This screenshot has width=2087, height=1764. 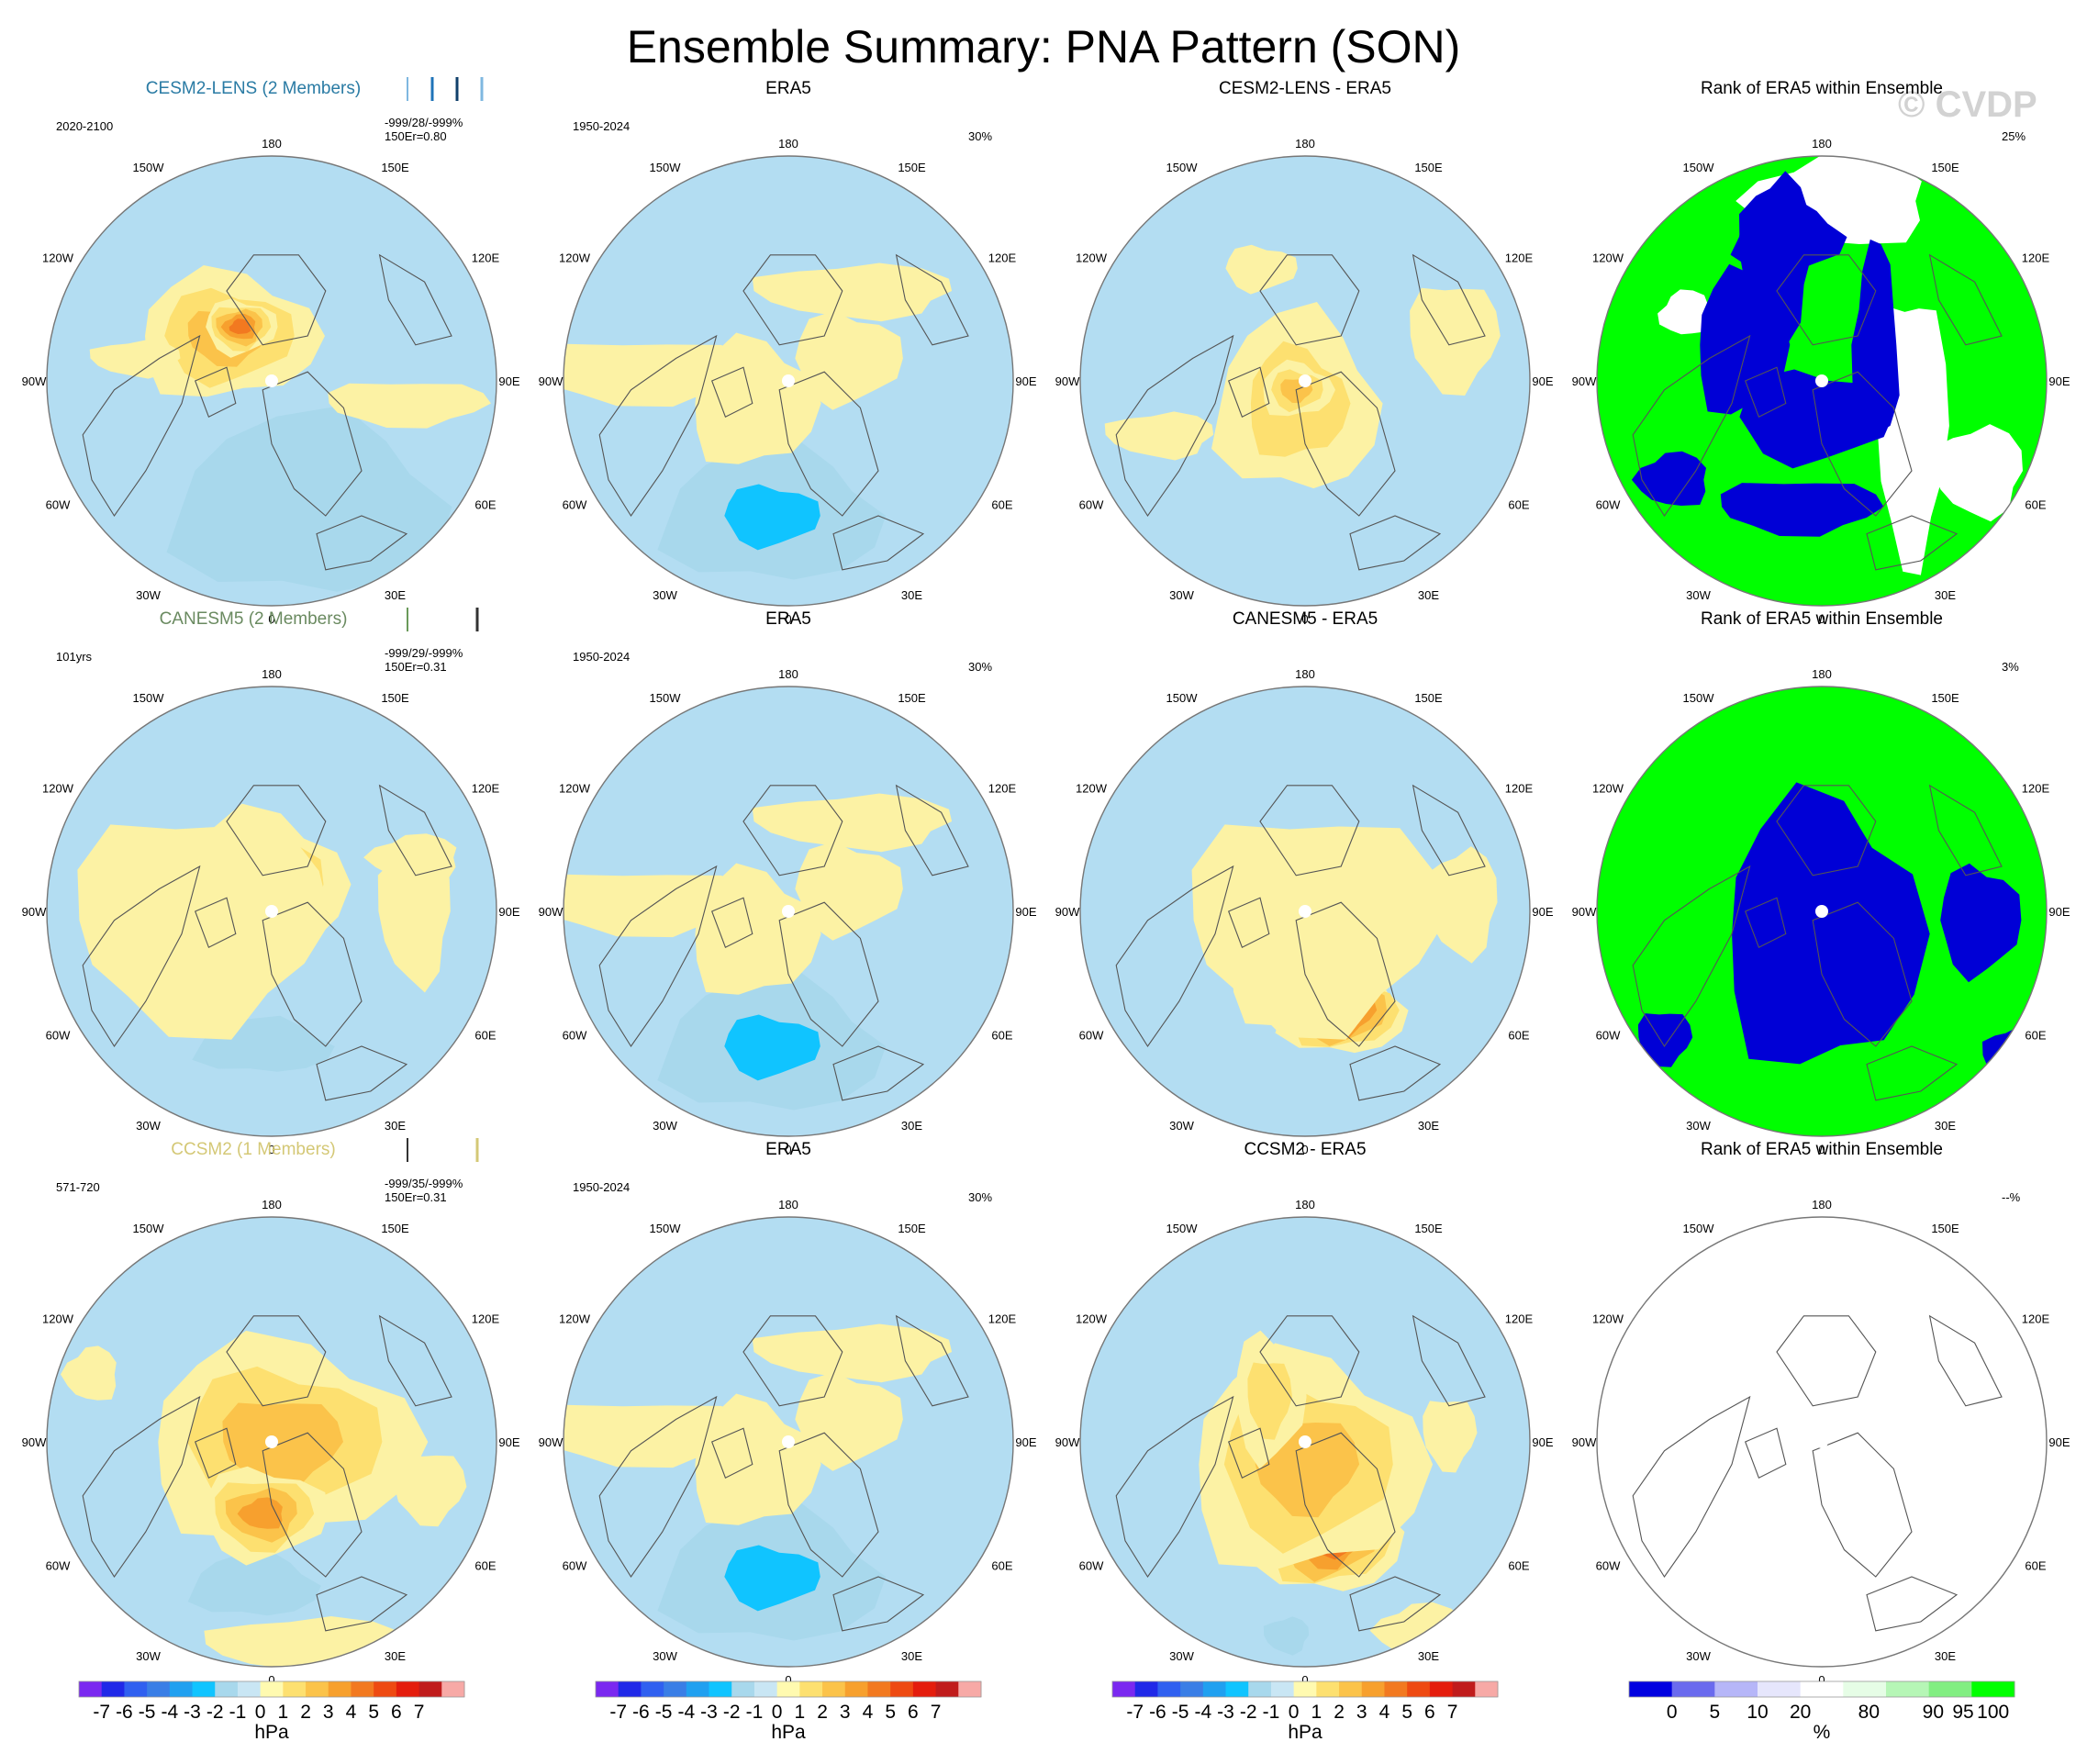 What do you see at coordinates (788, 911) in the screenshot?
I see `row1-era5-map-pole` at bounding box center [788, 911].